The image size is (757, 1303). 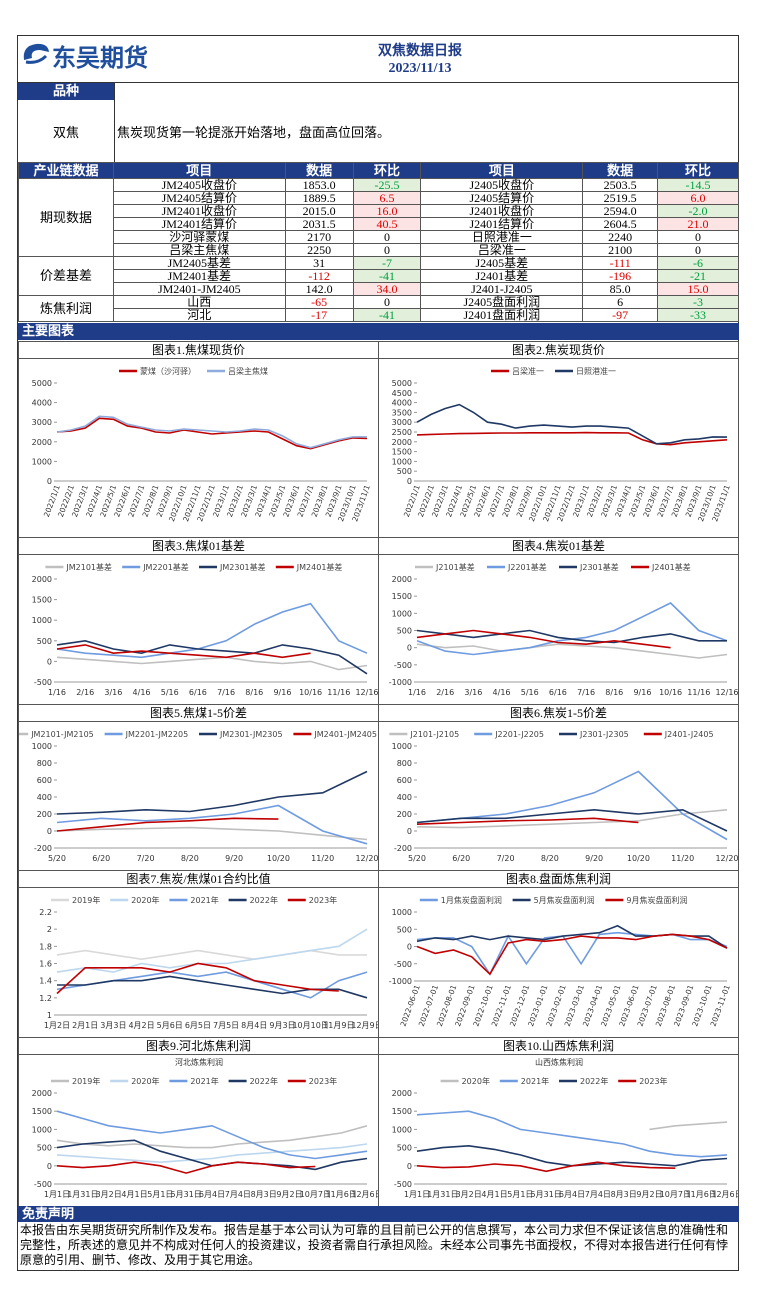 I want to click on legend-label: J2201基差, so click(x=527, y=567).